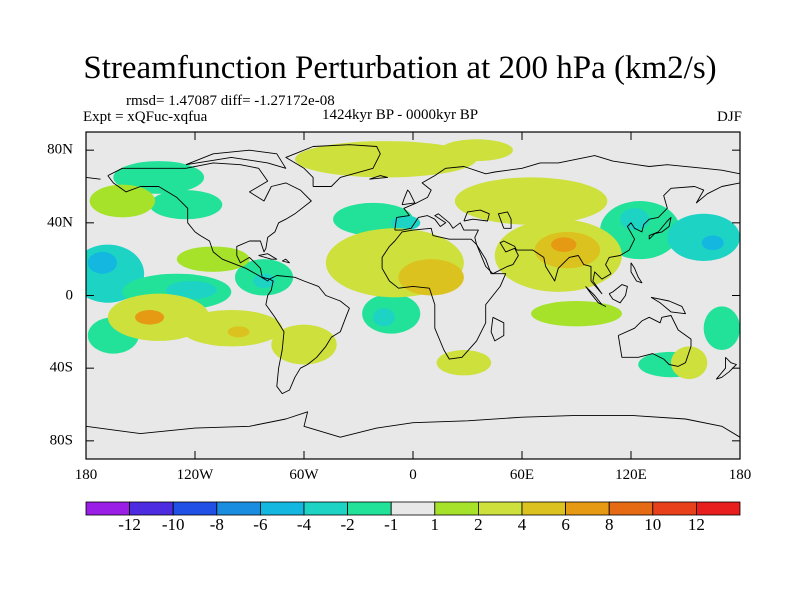 This screenshot has height=600, width=800. I want to click on colorbar-label: 2, so click(478, 524).